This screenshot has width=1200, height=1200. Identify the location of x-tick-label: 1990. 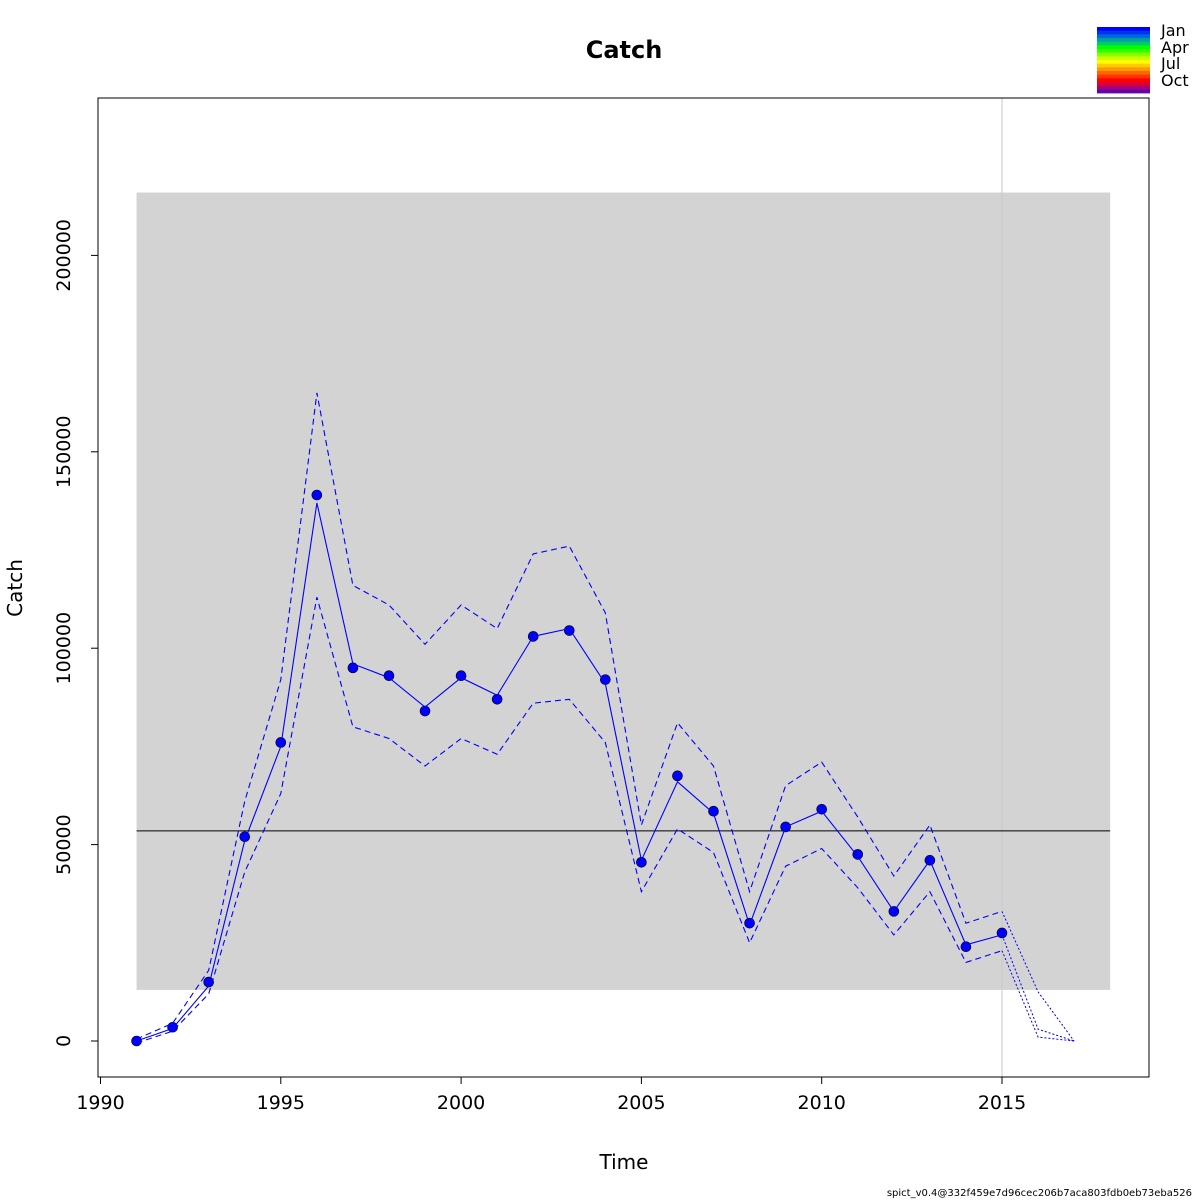
(100, 1103).